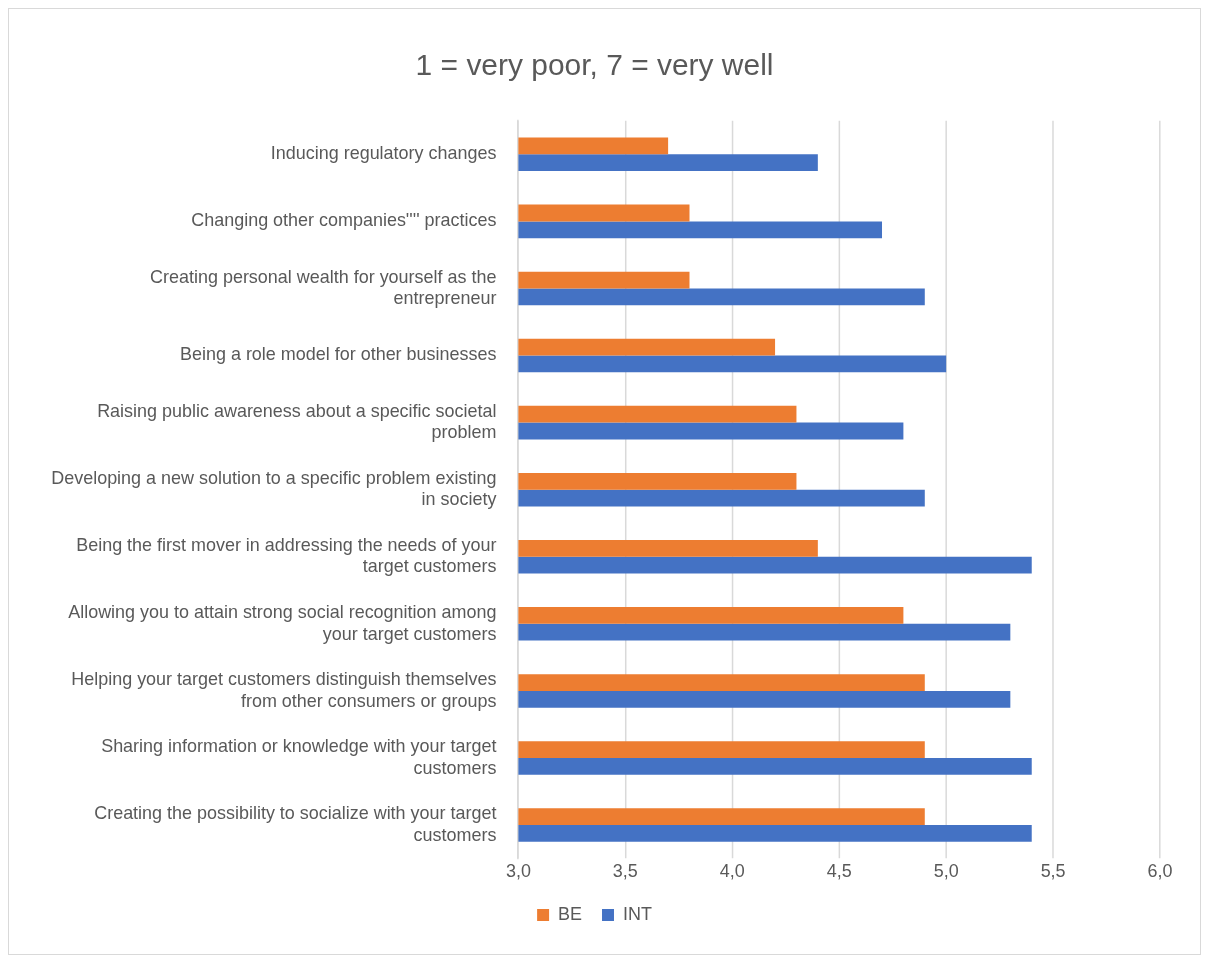  What do you see at coordinates (1053, 871) in the screenshot?
I see `x-tick-label: 5,5` at bounding box center [1053, 871].